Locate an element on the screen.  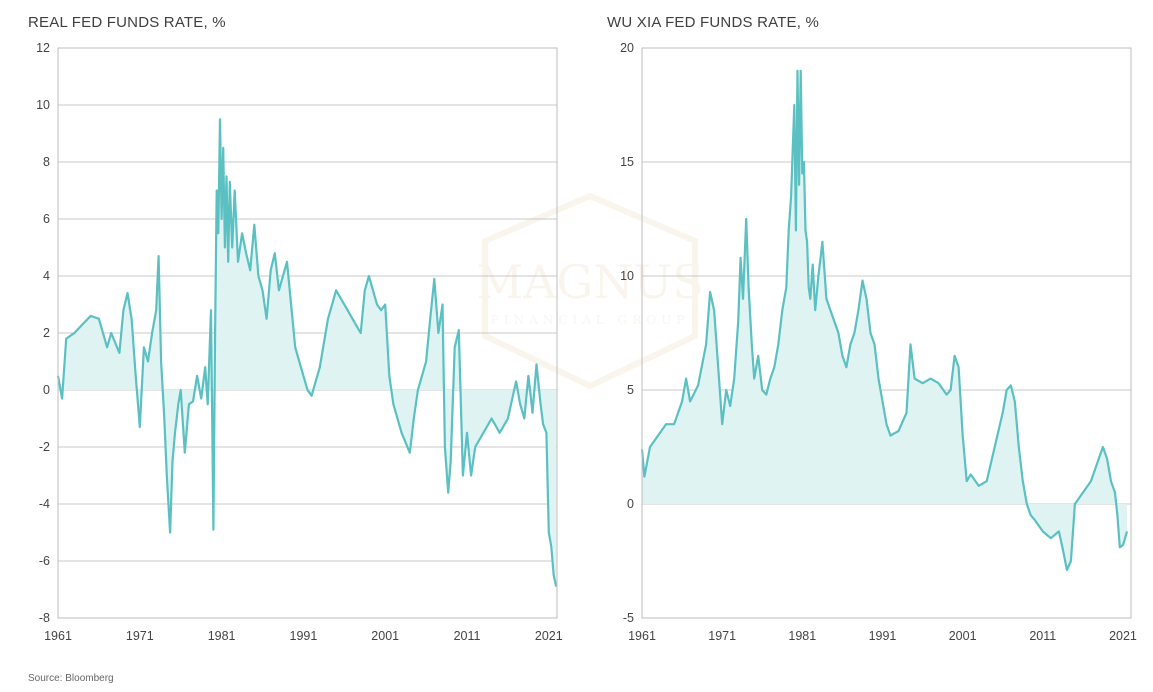
wu-xia-y-tick-label: -5 is located at coordinates (628, 618).